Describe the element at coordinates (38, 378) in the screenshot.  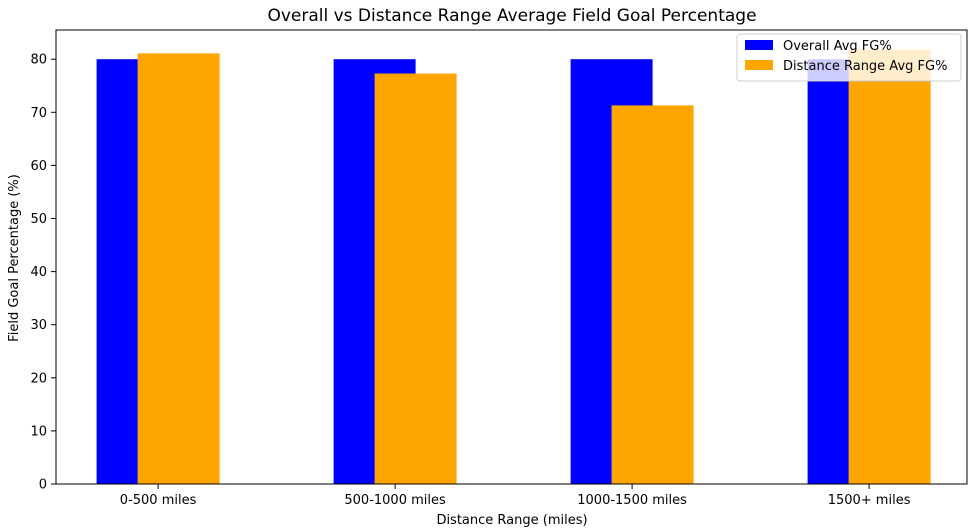
I see `y-tick-label-2: 20` at that location.